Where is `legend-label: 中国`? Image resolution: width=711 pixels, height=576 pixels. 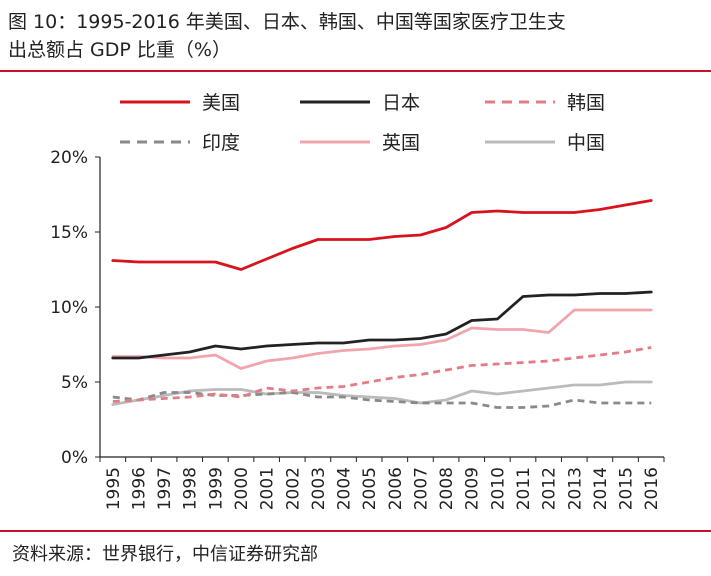 legend-label: 中国 is located at coordinates (586, 143).